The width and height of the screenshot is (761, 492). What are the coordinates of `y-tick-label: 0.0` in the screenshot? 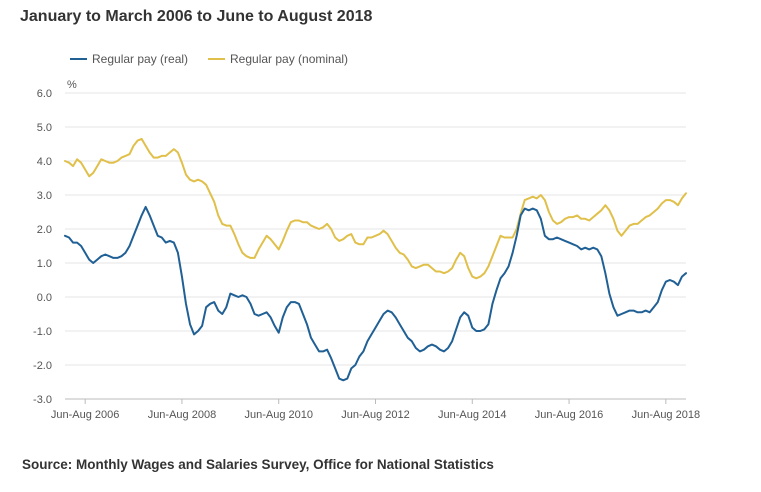 It's located at (44, 298).